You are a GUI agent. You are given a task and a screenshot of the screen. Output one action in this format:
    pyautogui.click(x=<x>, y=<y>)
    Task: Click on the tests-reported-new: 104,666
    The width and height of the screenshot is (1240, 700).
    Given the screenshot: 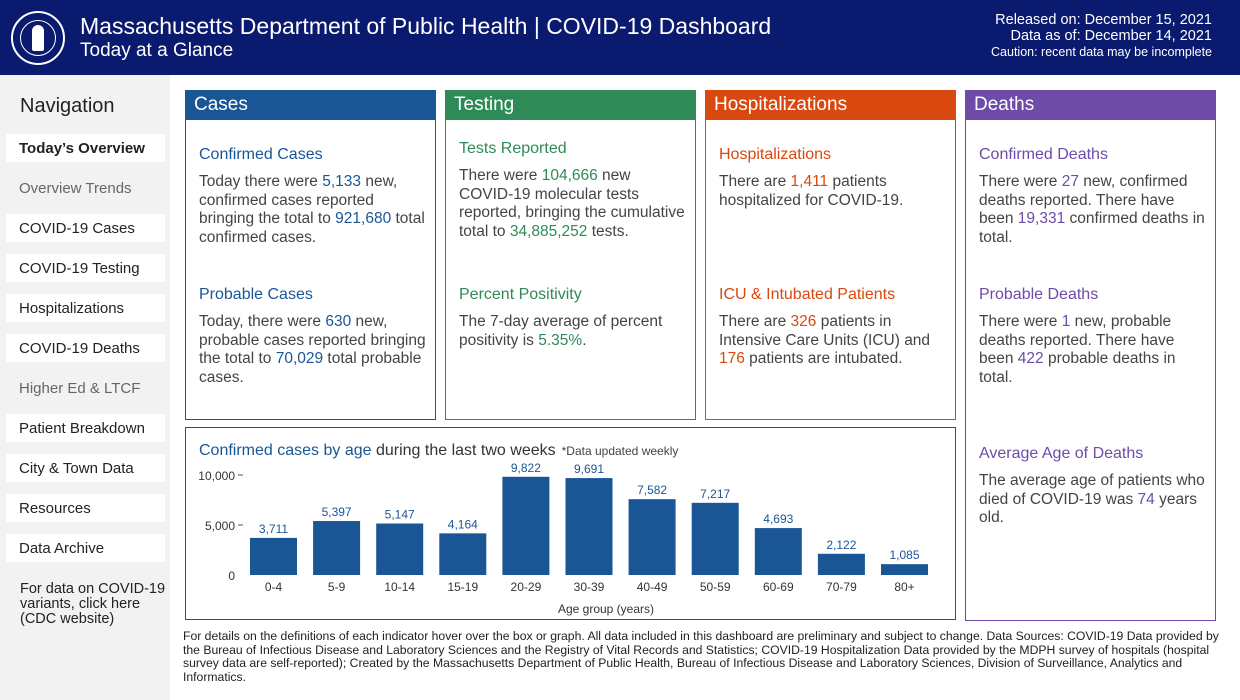 What is the action you would take?
    pyautogui.click(x=569, y=175)
    